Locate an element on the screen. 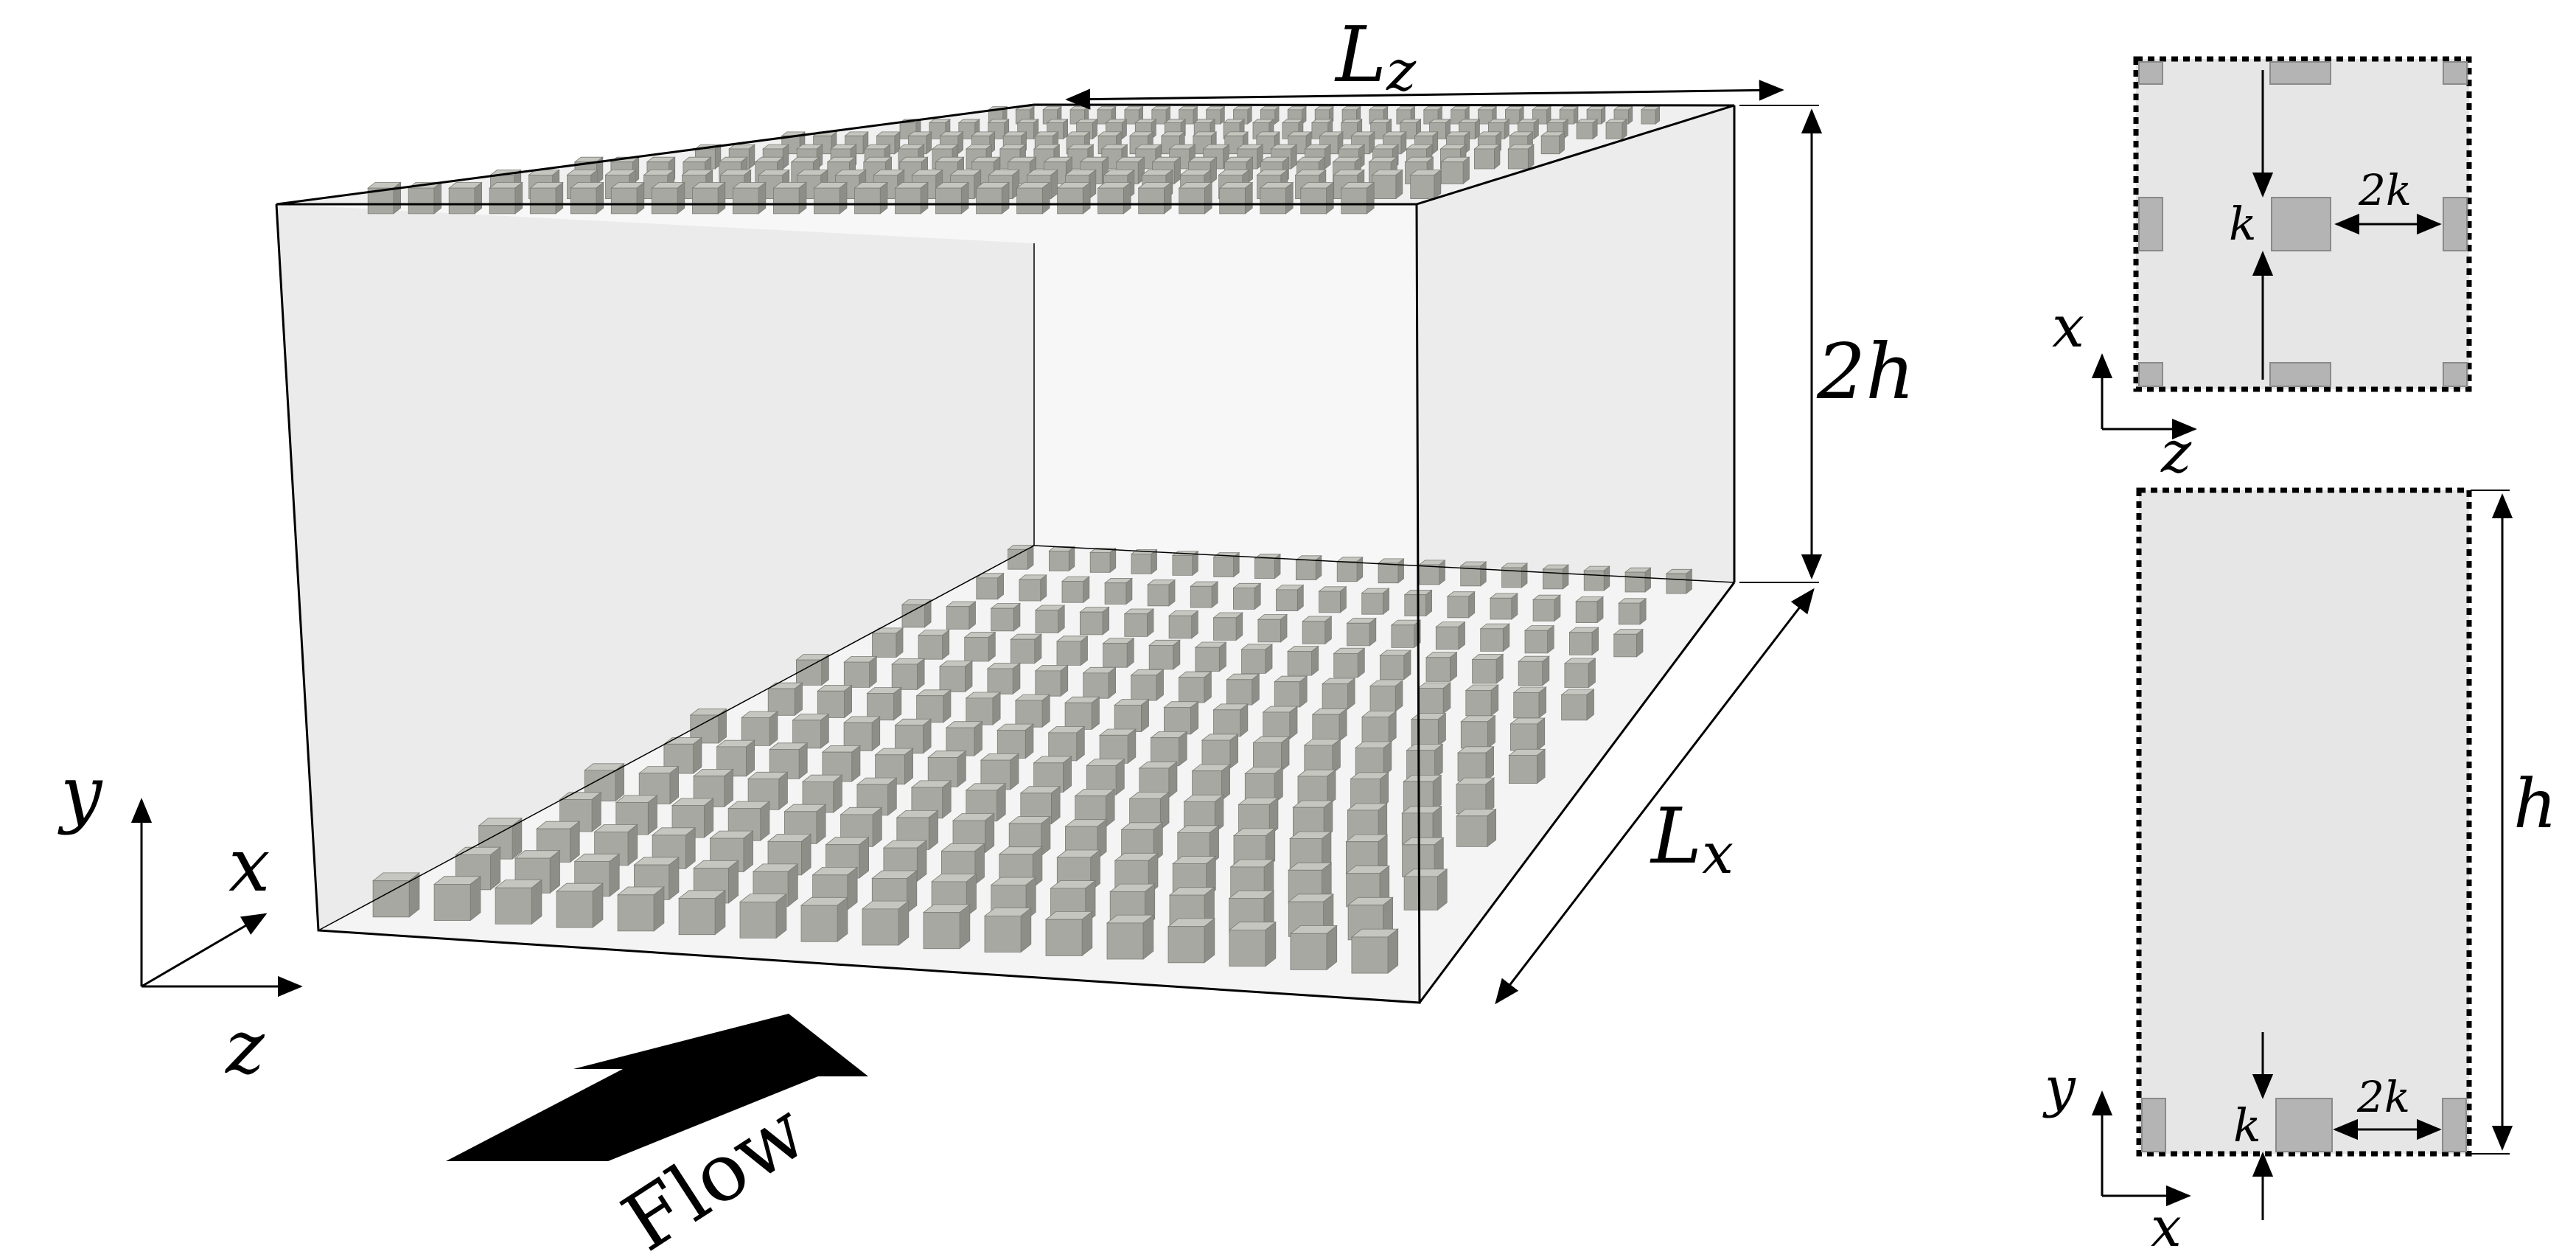  height-label: 2h is located at coordinates (1865, 372).